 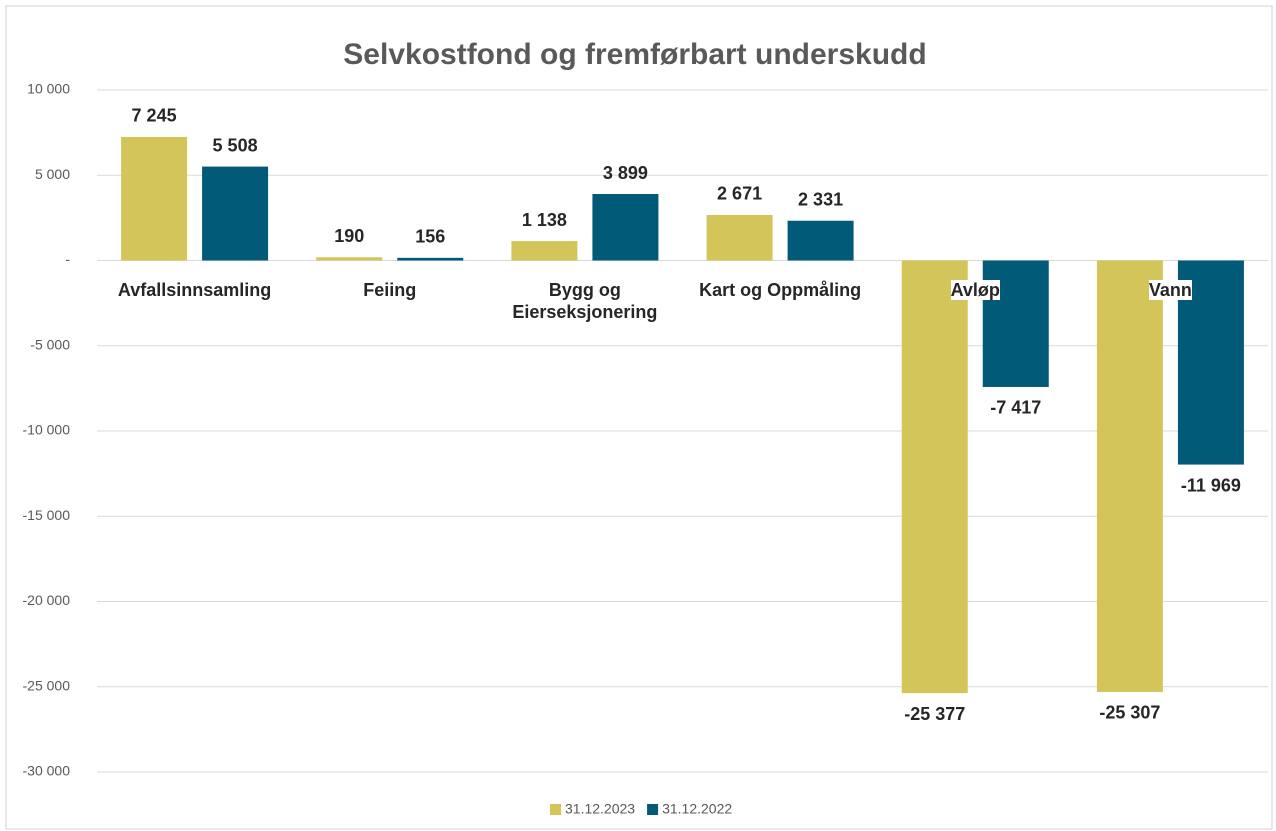 I want to click on category-text: Feiing, so click(x=390, y=289).